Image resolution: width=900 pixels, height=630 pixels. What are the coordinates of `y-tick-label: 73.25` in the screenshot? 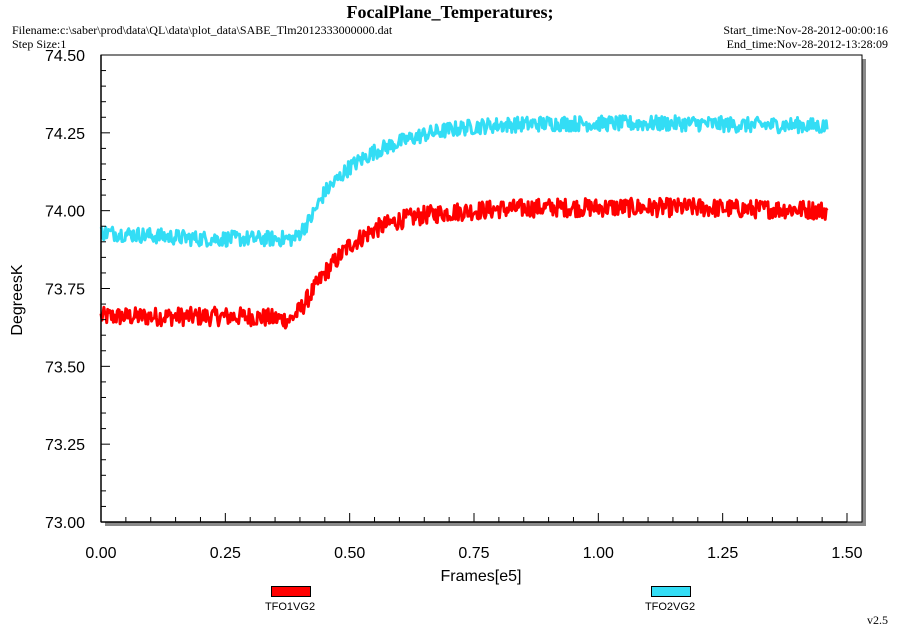 It's located at (65, 445).